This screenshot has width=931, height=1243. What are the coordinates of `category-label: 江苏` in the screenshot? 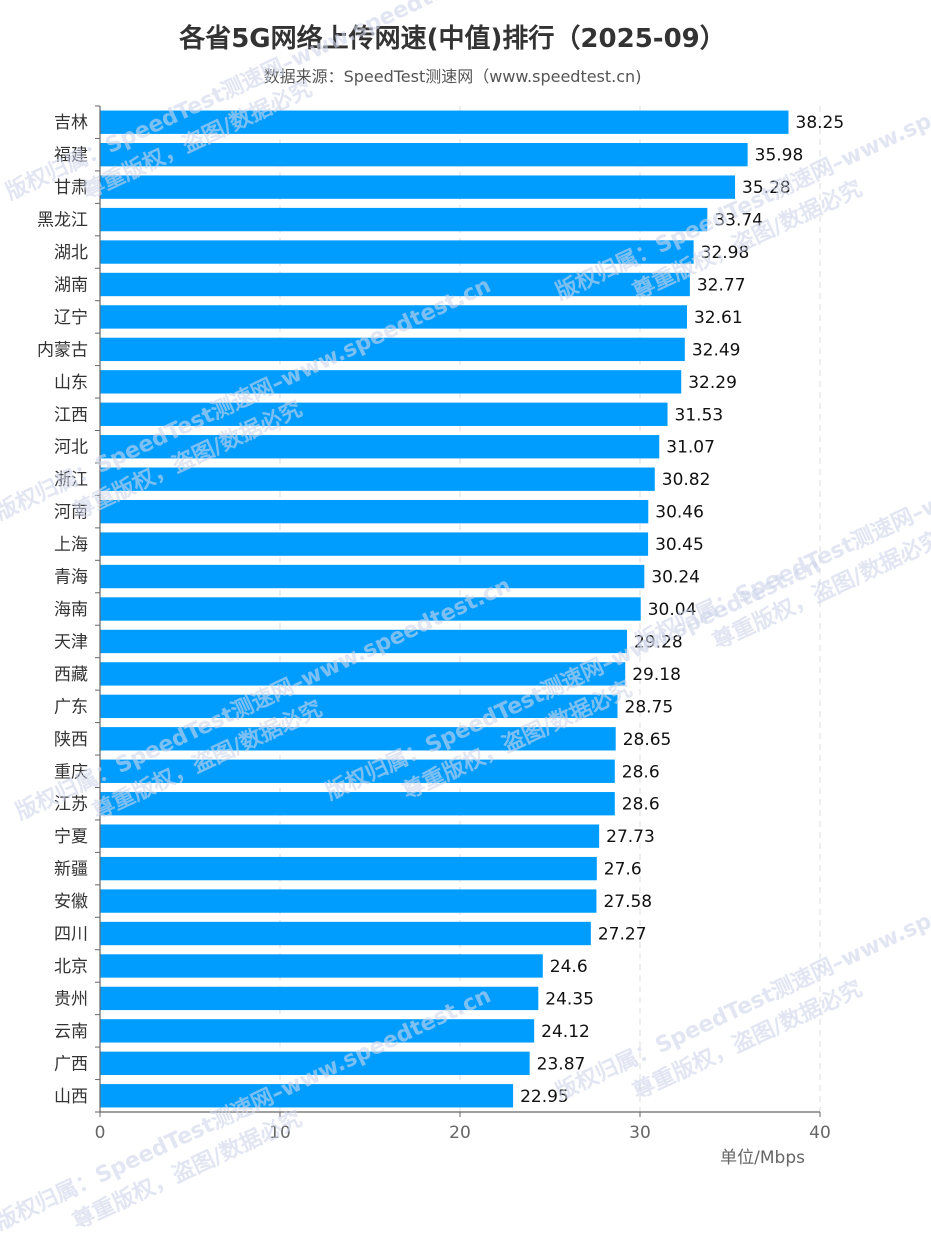 It's located at (71, 805).